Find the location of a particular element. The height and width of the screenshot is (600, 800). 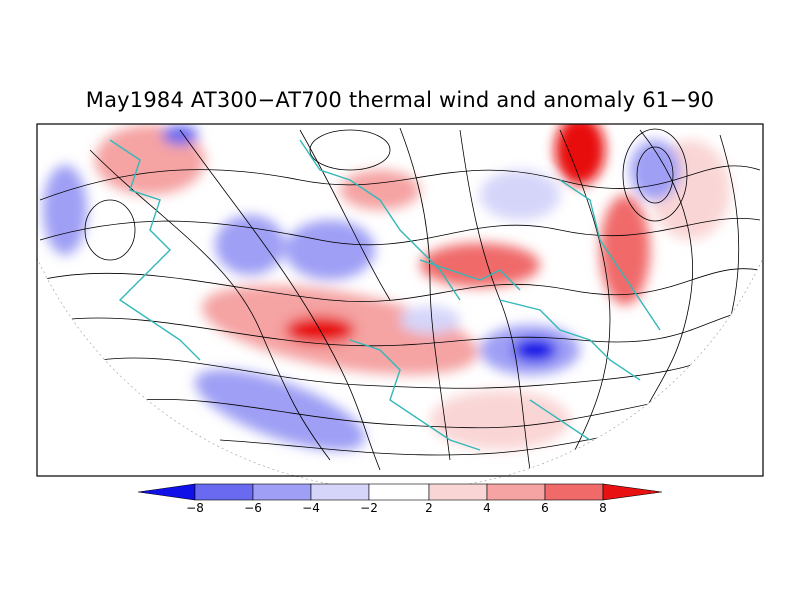

colorbar-label: 6 is located at coordinates (545, 508).